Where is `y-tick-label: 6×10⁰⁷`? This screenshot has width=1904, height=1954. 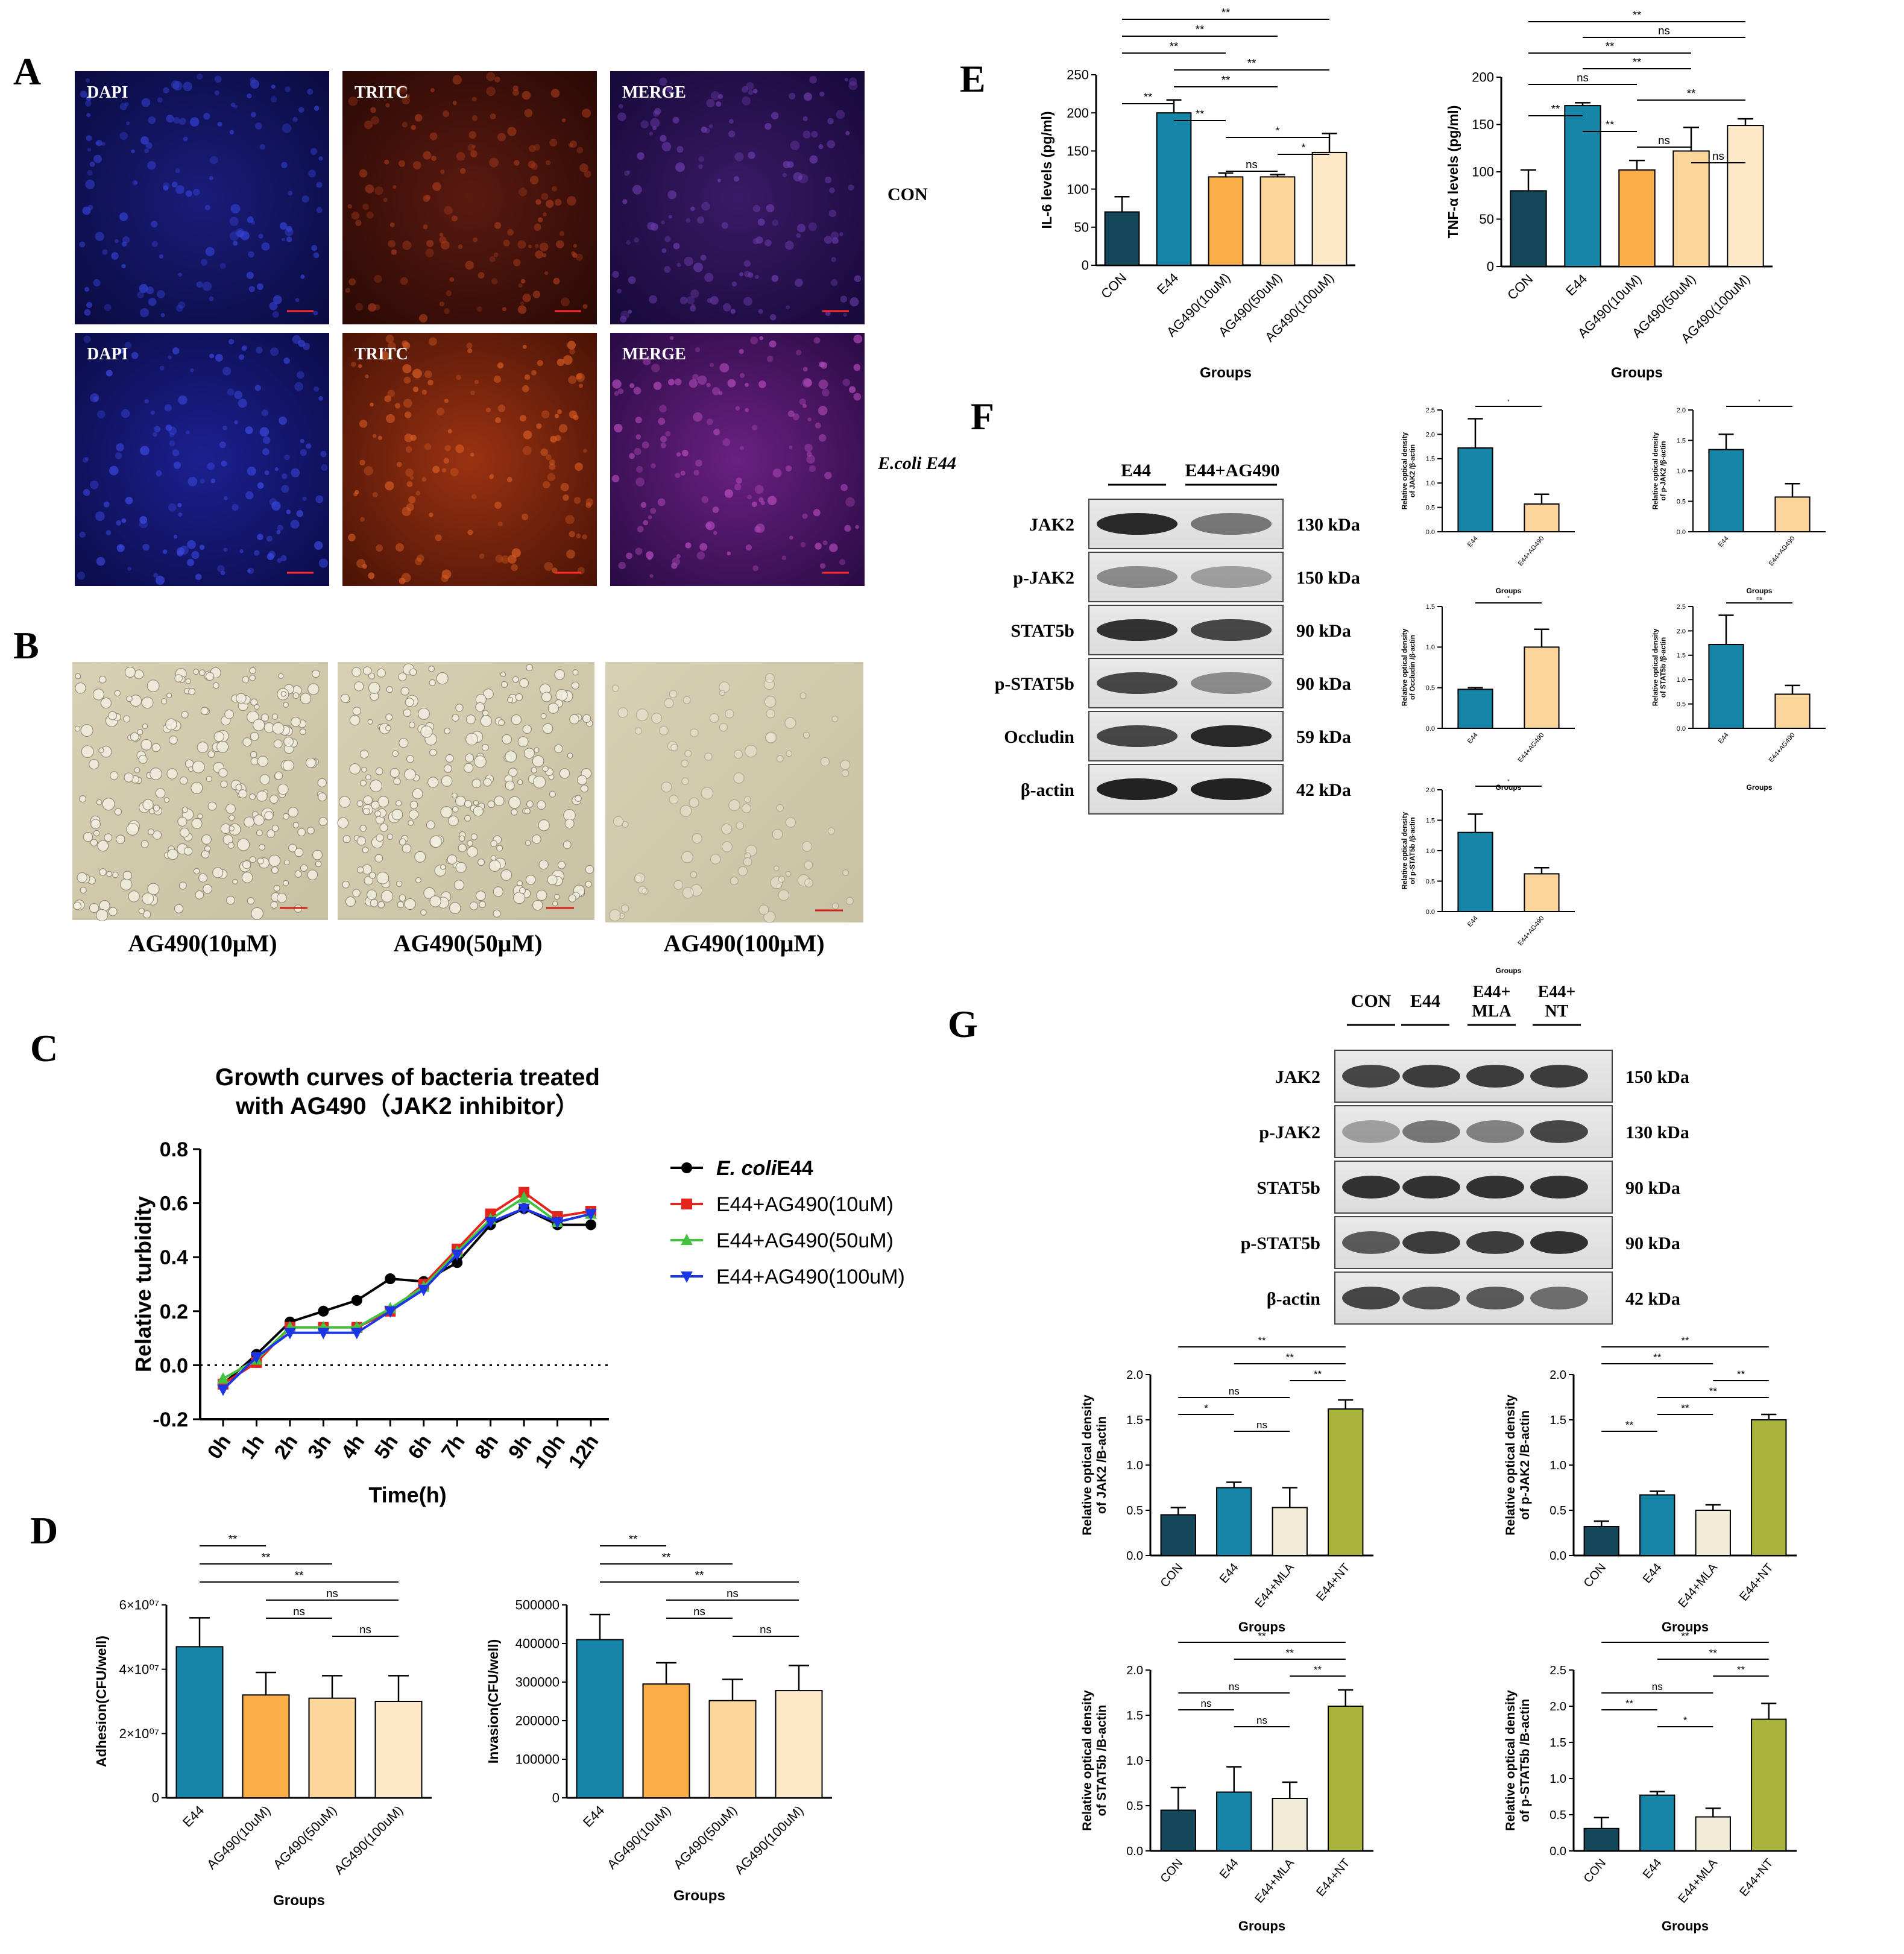 y-tick-label: 6×10⁰⁷ is located at coordinates (139, 1605).